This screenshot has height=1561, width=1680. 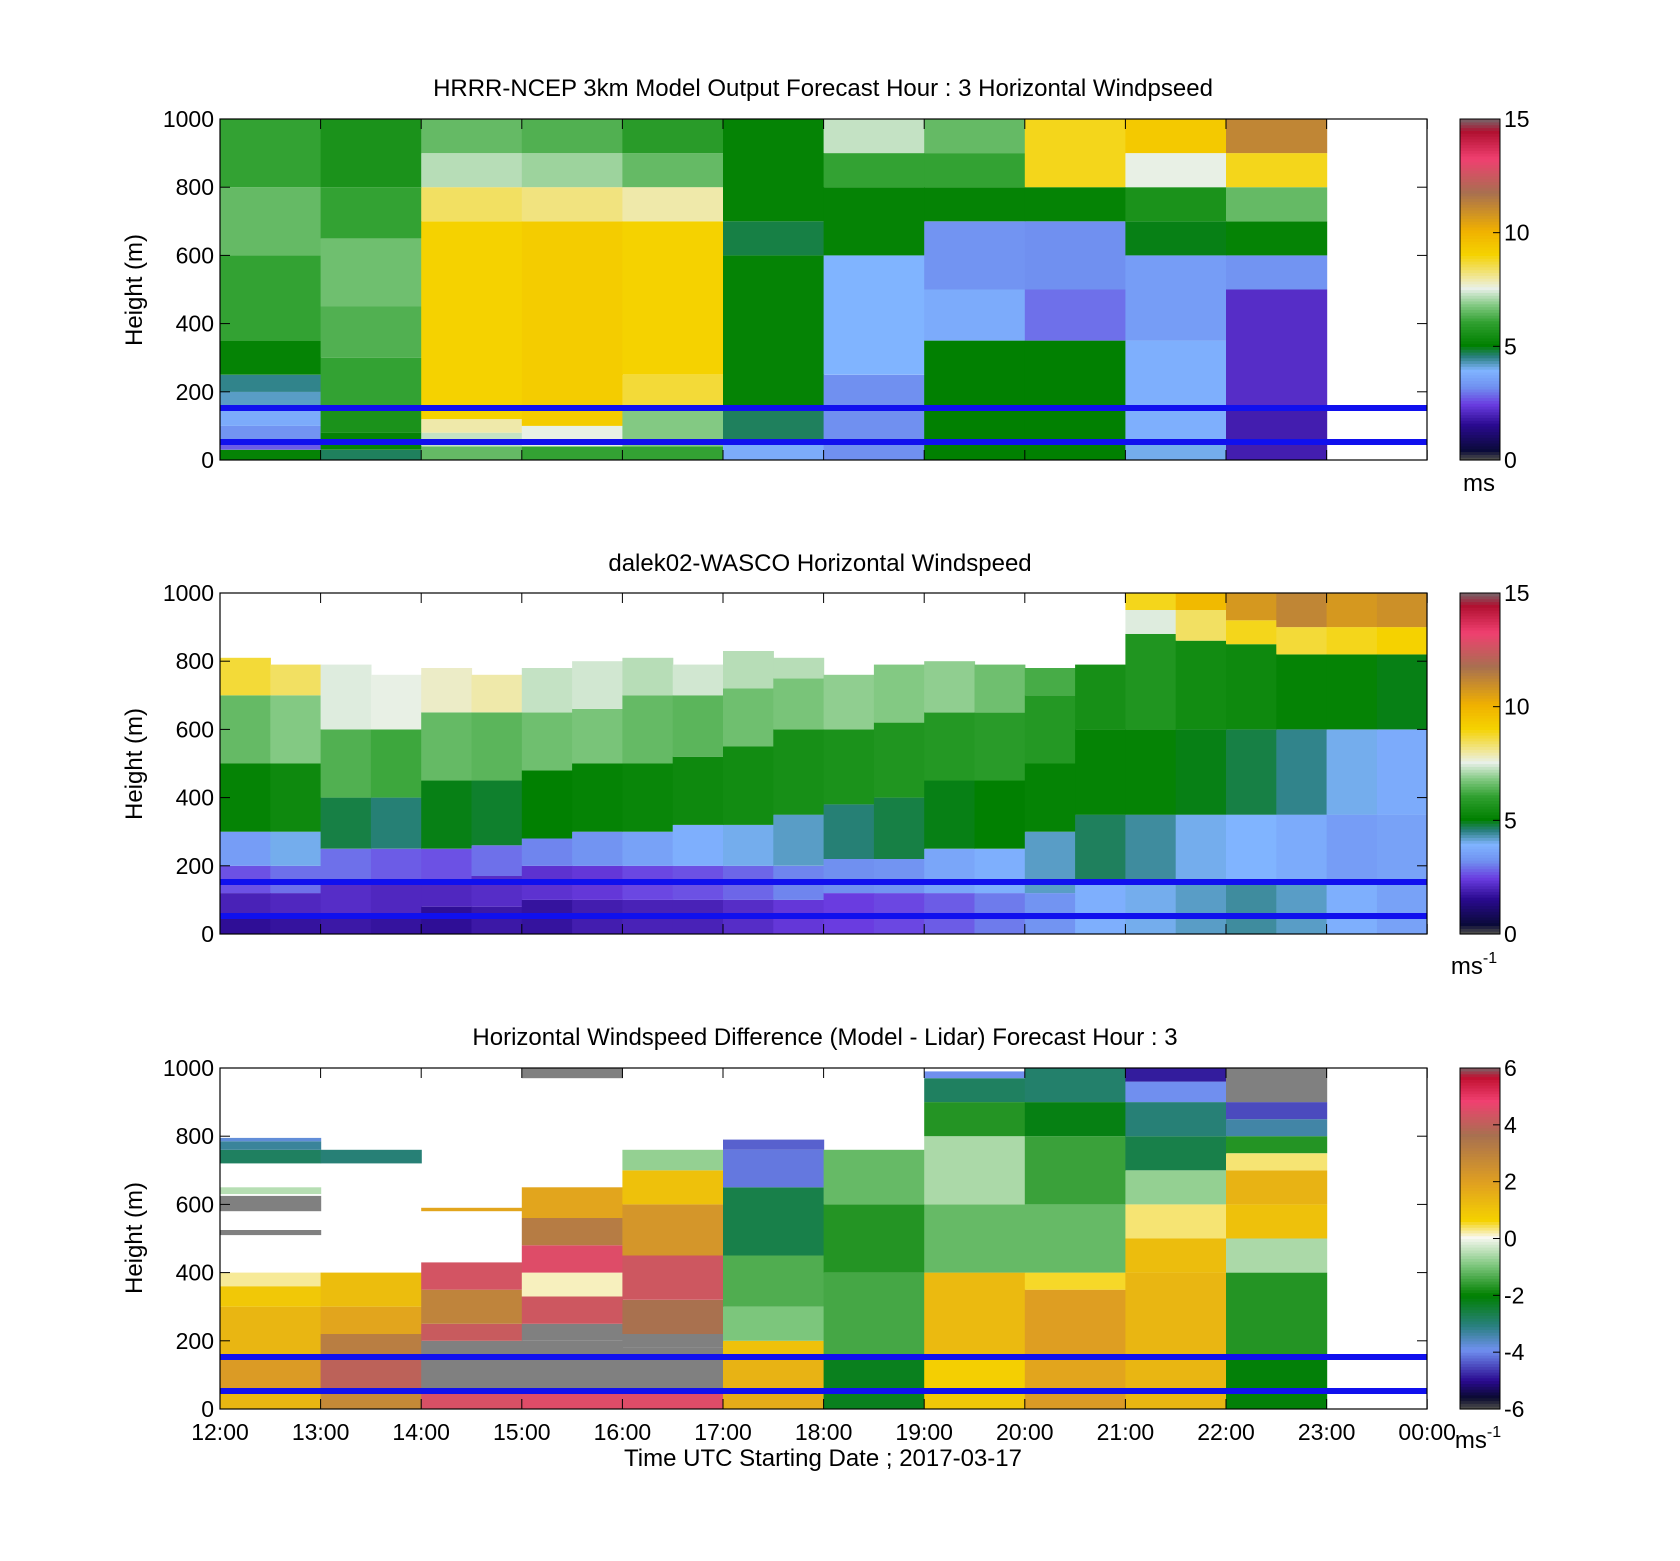 What do you see at coordinates (1517, 707) in the screenshot?
I see `colorbar-tick-label: 10` at bounding box center [1517, 707].